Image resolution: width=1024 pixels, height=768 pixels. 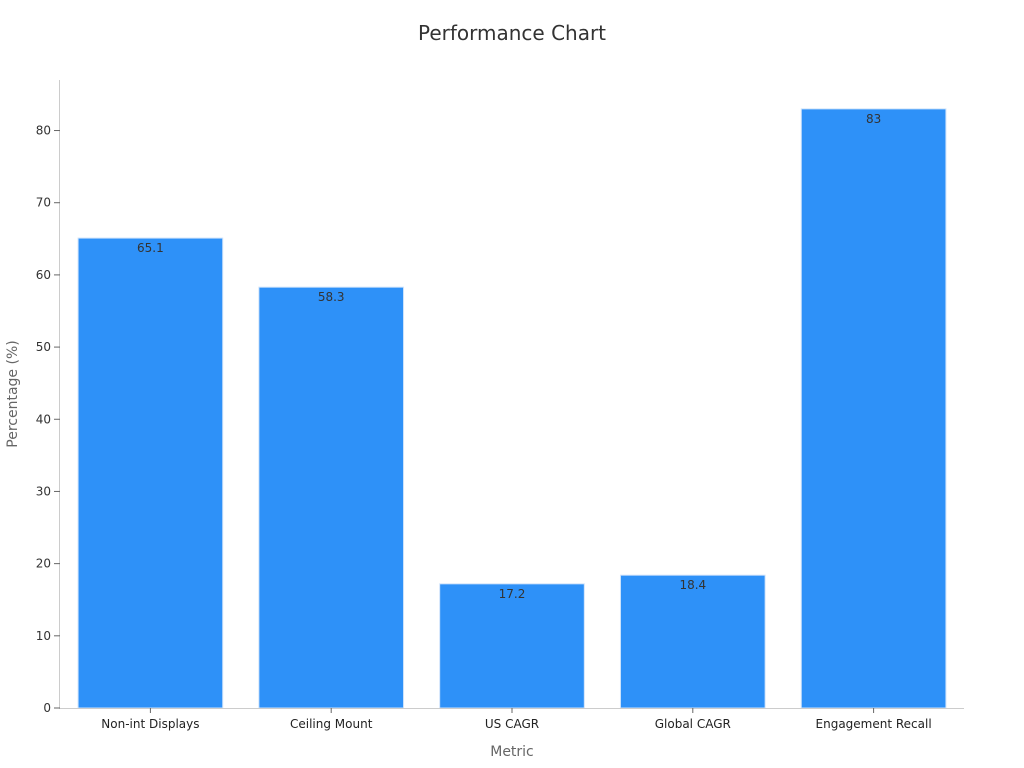 What do you see at coordinates (693, 724) in the screenshot?
I see `x-tick-label: Global CAGR` at bounding box center [693, 724].